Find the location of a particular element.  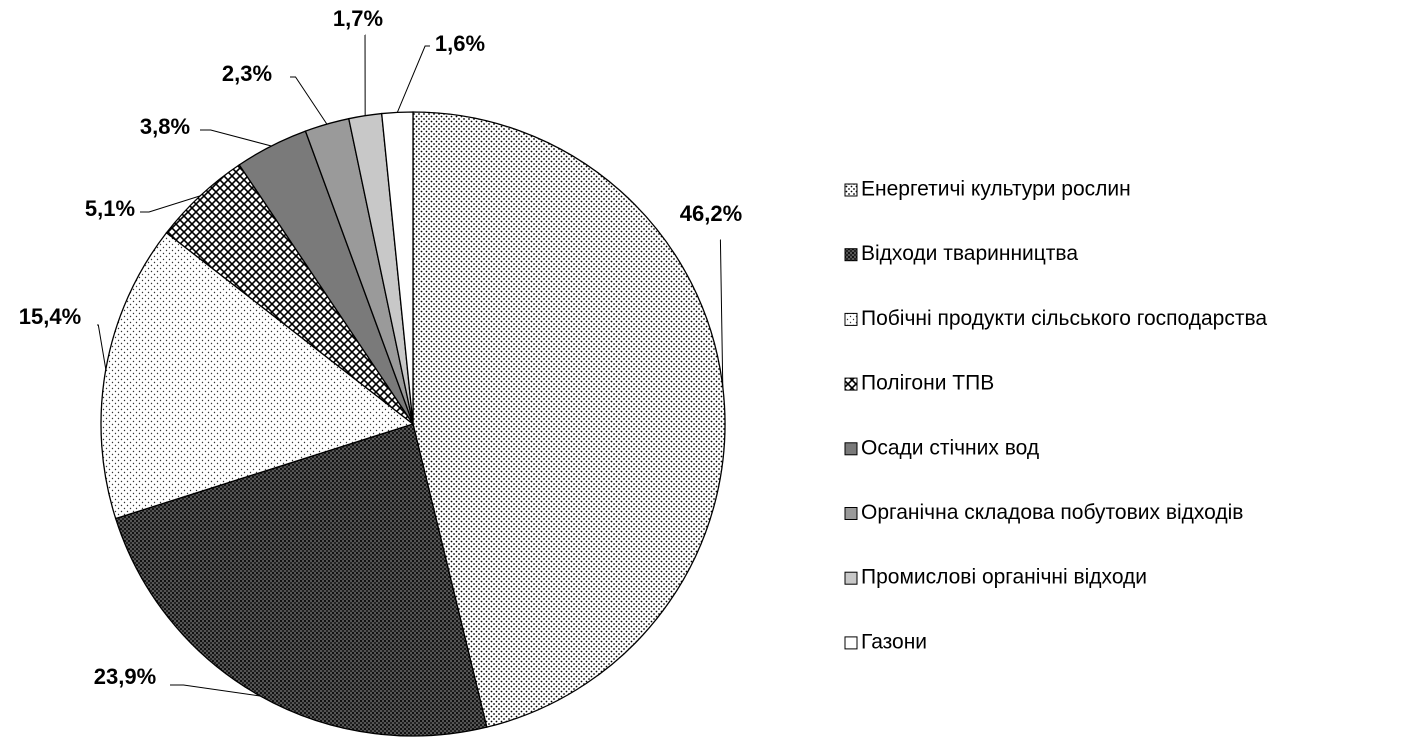

legend-label: Полігони ТПВ is located at coordinates (927, 383).